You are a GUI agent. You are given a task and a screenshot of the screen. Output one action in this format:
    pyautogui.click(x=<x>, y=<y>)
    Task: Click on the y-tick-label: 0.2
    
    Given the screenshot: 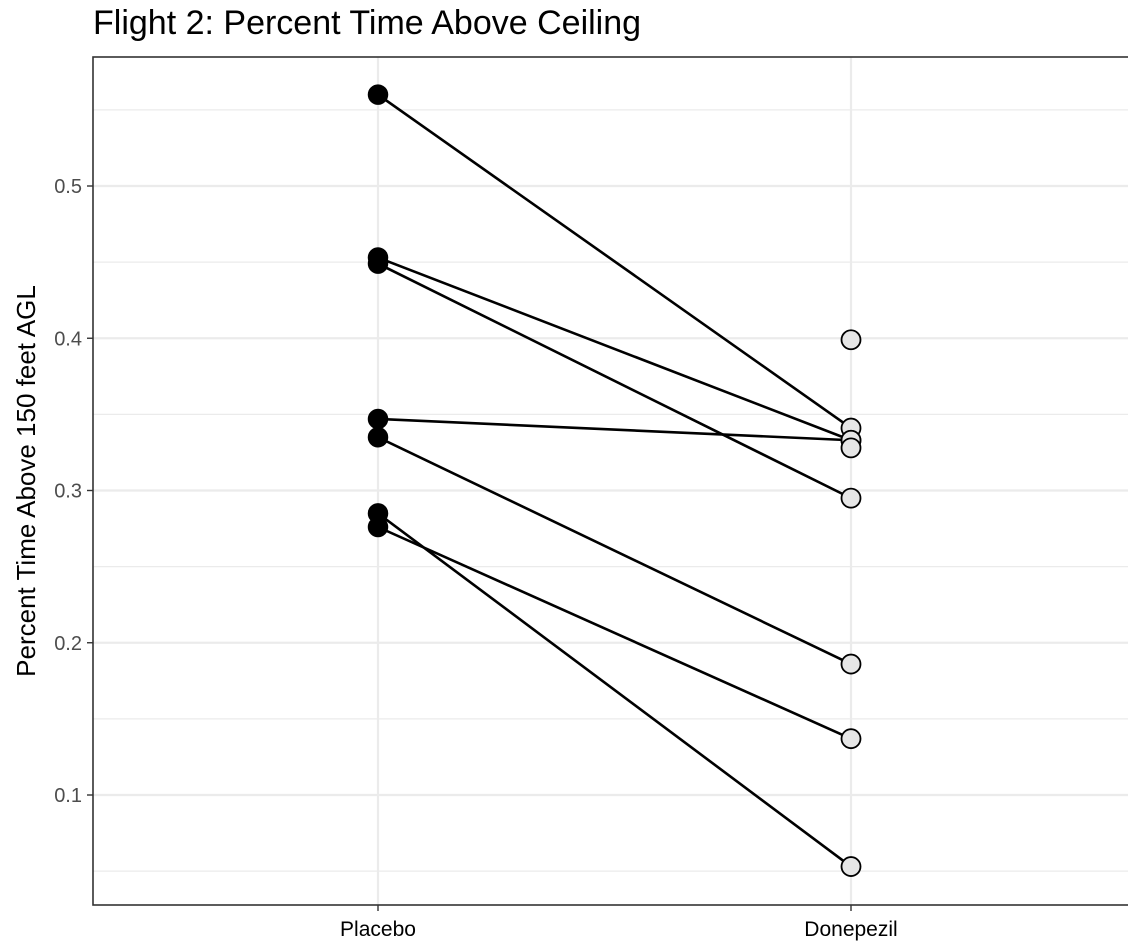 What is the action you would take?
    pyautogui.click(x=68, y=644)
    